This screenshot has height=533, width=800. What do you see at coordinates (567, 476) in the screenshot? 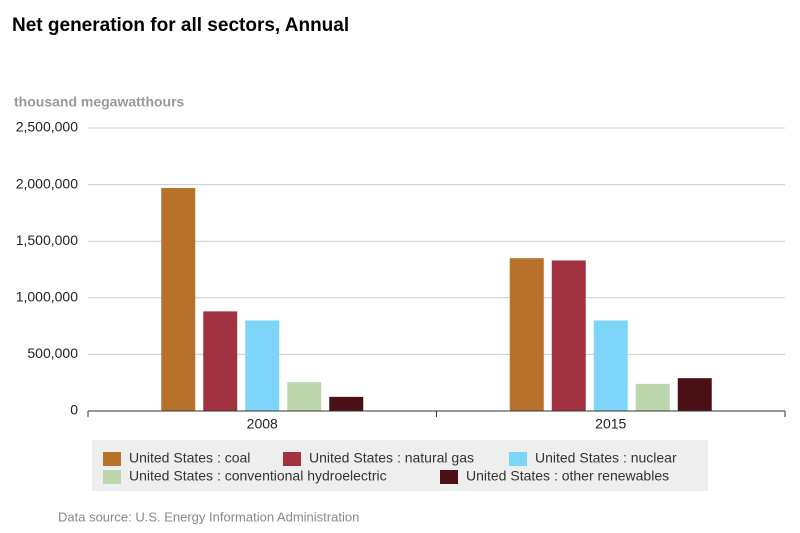
I see `legend-label: United States : other renewables` at bounding box center [567, 476].